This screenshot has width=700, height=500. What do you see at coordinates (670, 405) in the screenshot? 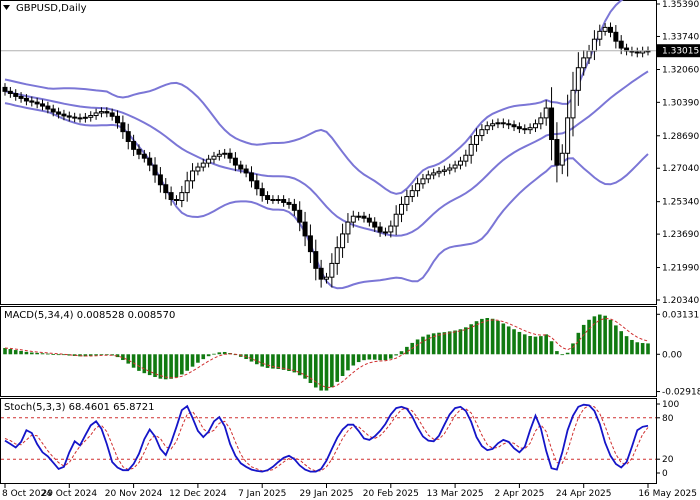
I see `stoch-tick-label: 100` at bounding box center [670, 405].